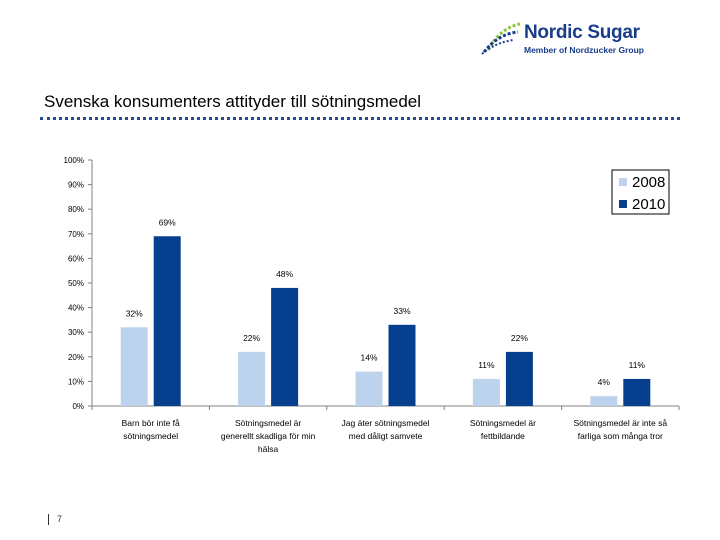 The width and height of the screenshot is (720, 540). What do you see at coordinates (368, 358) in the screenshot?
I see `data-label-2008: 14%` at bounding box center [368, 358].